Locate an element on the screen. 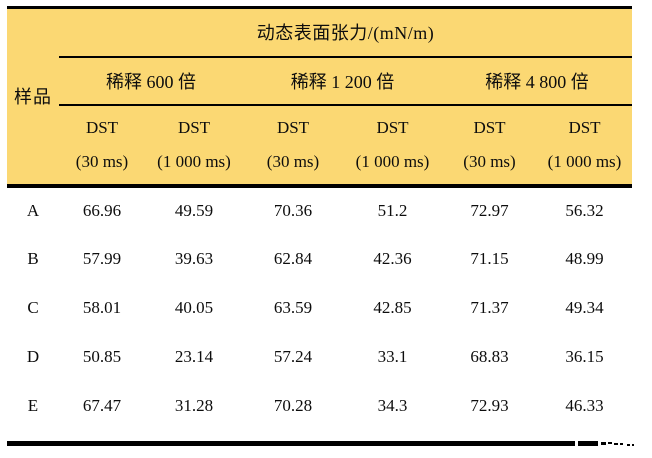  data-cell: 70.28 is located at coordinates (293, 406).